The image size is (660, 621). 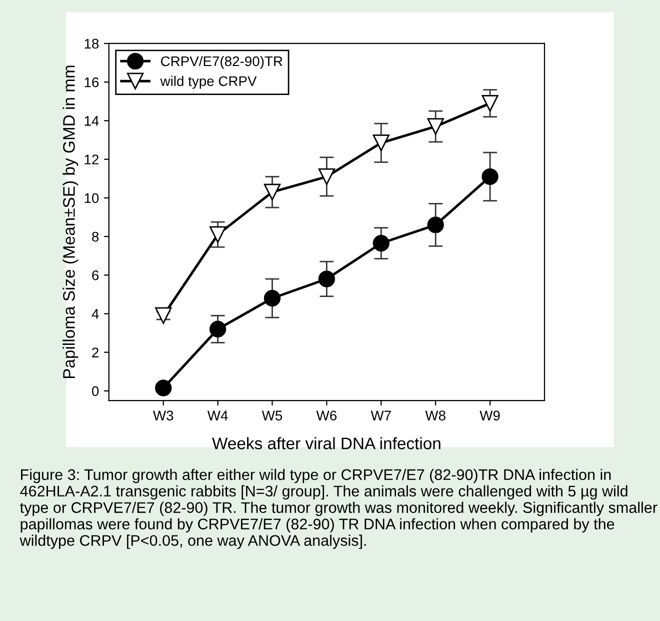 I want to click on y-tick-label: 4, so click(x=95, y=314).